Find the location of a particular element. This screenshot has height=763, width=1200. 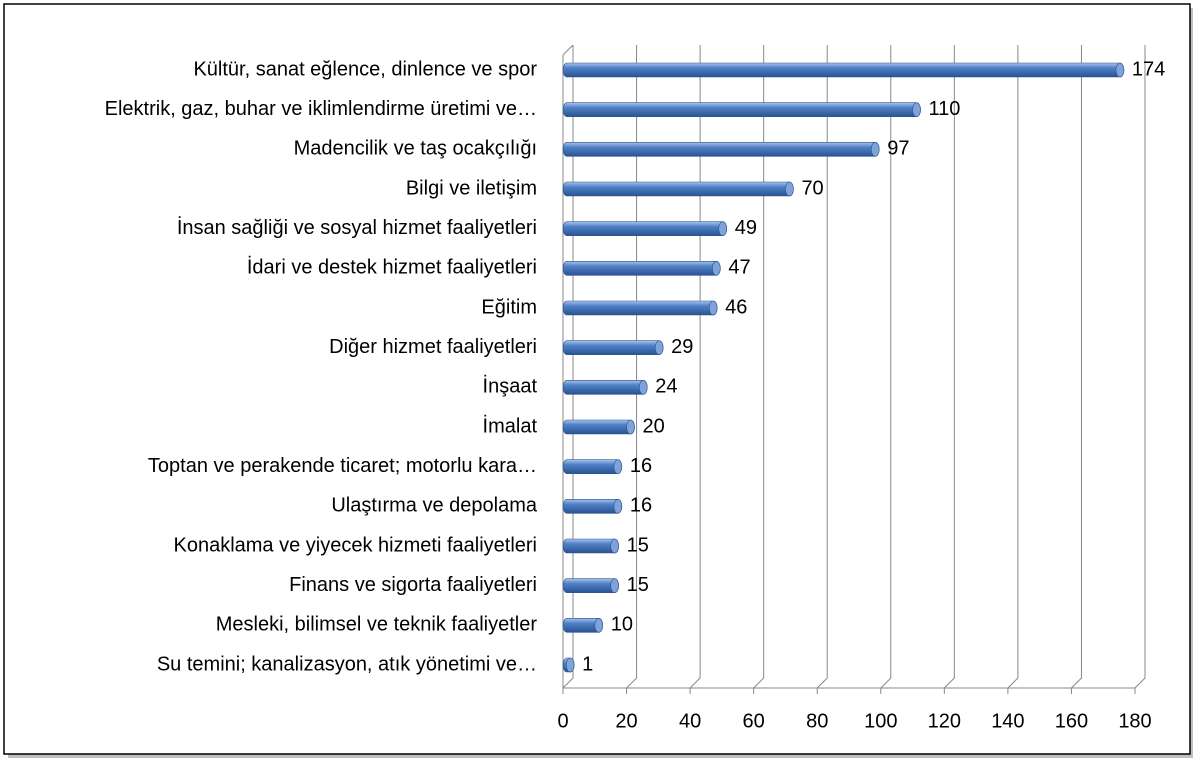

value-label: 97 is located at coordinates (898, 149).